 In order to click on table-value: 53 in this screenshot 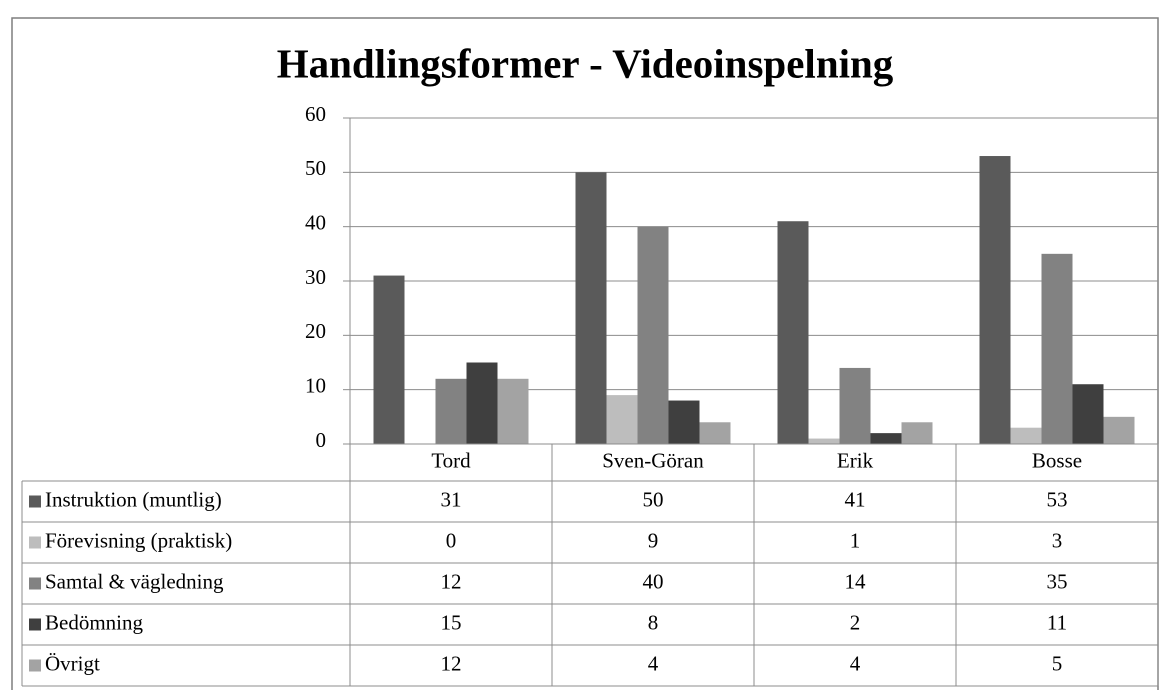, I will do `click(1057, 499)`.